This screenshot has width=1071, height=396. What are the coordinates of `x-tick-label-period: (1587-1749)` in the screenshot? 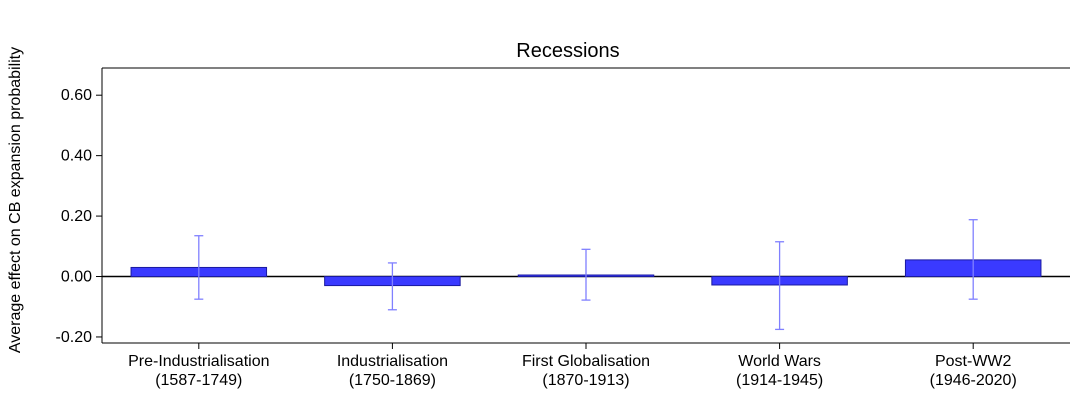 It's located at (198, 380).